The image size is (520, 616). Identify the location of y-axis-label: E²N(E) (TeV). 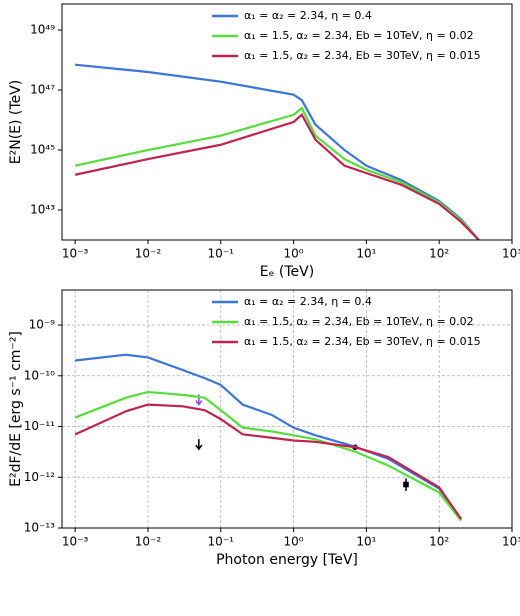
(16, 122).